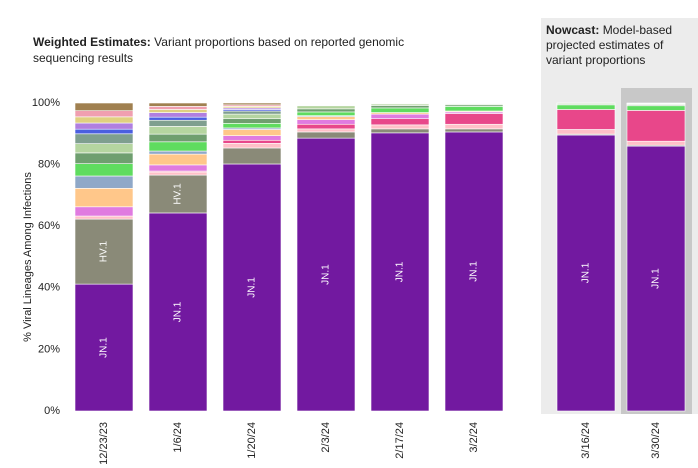 This screenshot has width=698, height=468. I want to click on x-tick-label: 1/6/24, so click(178, 437).